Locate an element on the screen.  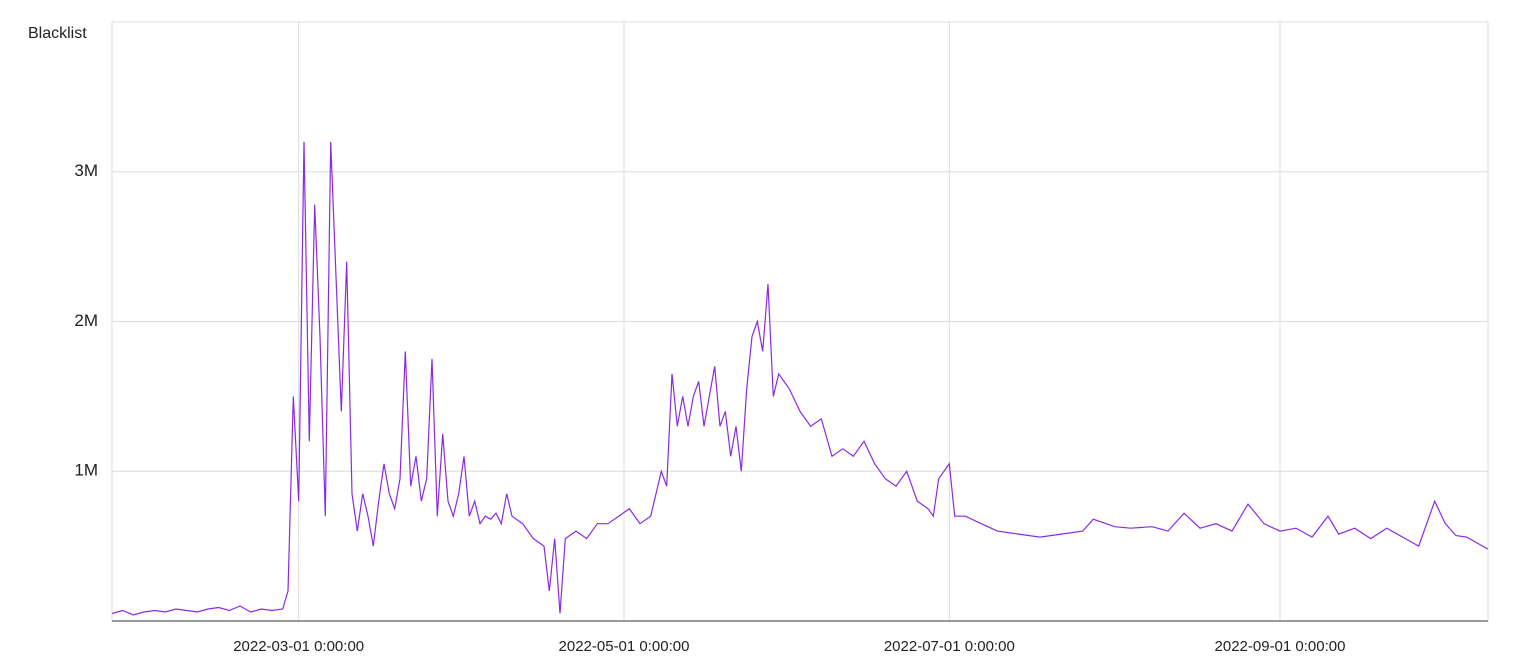
y-tick-label: 1M is located at coordinates (86, 470).